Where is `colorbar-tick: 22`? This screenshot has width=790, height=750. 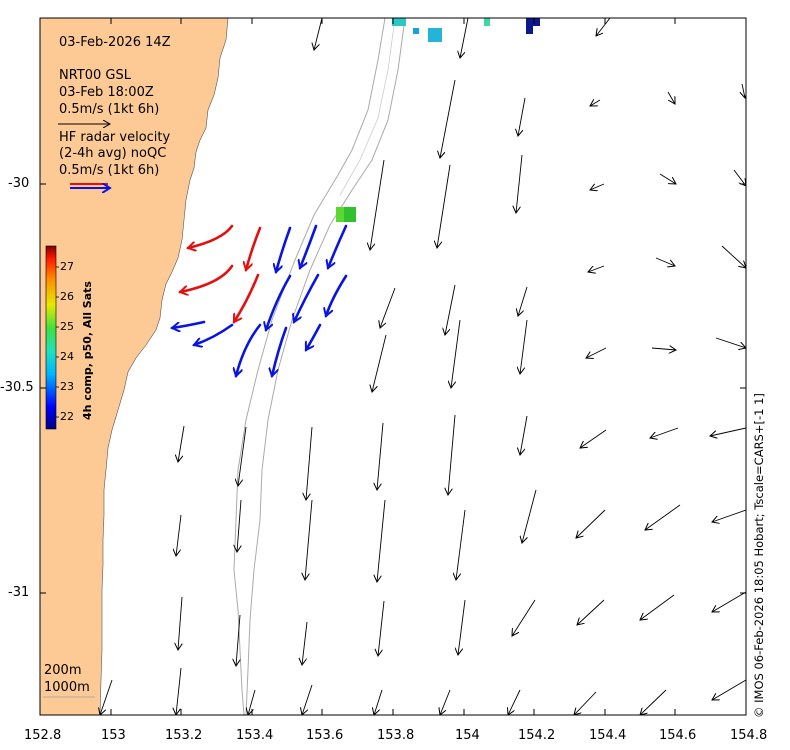 colorbar-tick: 22 is located at coordinates (67, 416).